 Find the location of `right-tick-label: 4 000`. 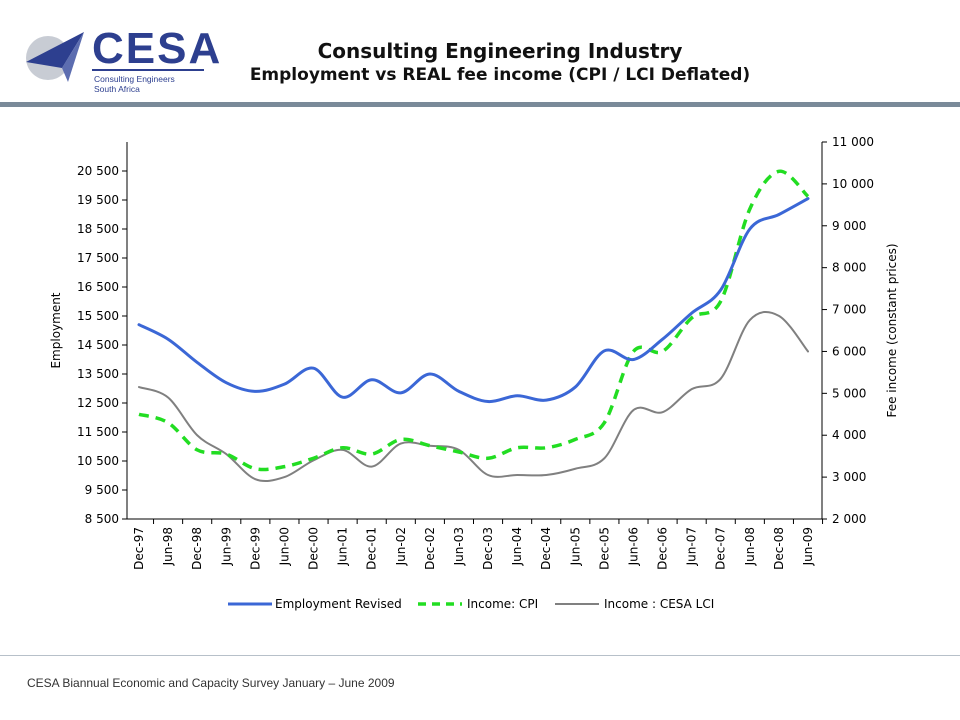

right-tick-label: 4 000 is located at coordinates (849, 435).